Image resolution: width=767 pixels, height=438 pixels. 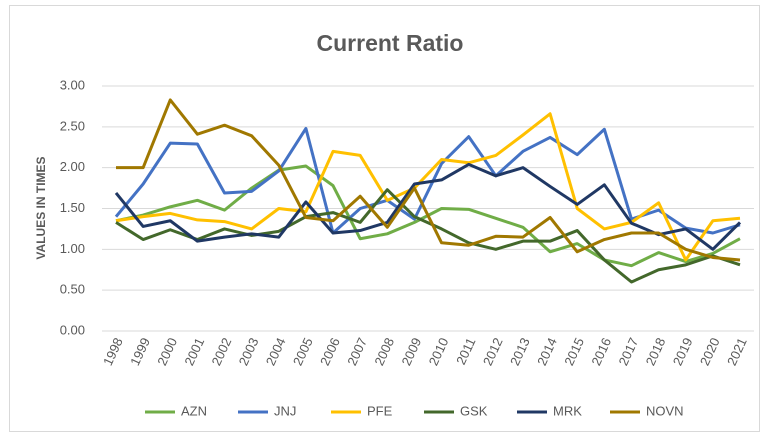 I want to click on legend-label: AZN, so click(x=194, y=410).